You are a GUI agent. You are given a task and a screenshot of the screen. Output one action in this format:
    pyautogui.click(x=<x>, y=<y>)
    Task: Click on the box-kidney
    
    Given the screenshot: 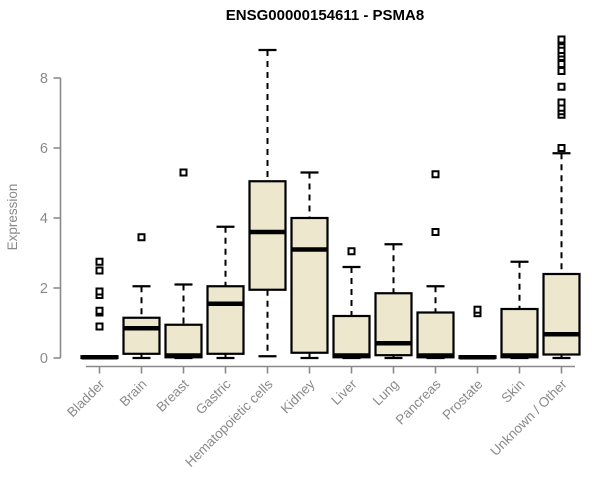 What is the action you would take?
    pyautogui.click(x=309, y=265)
    